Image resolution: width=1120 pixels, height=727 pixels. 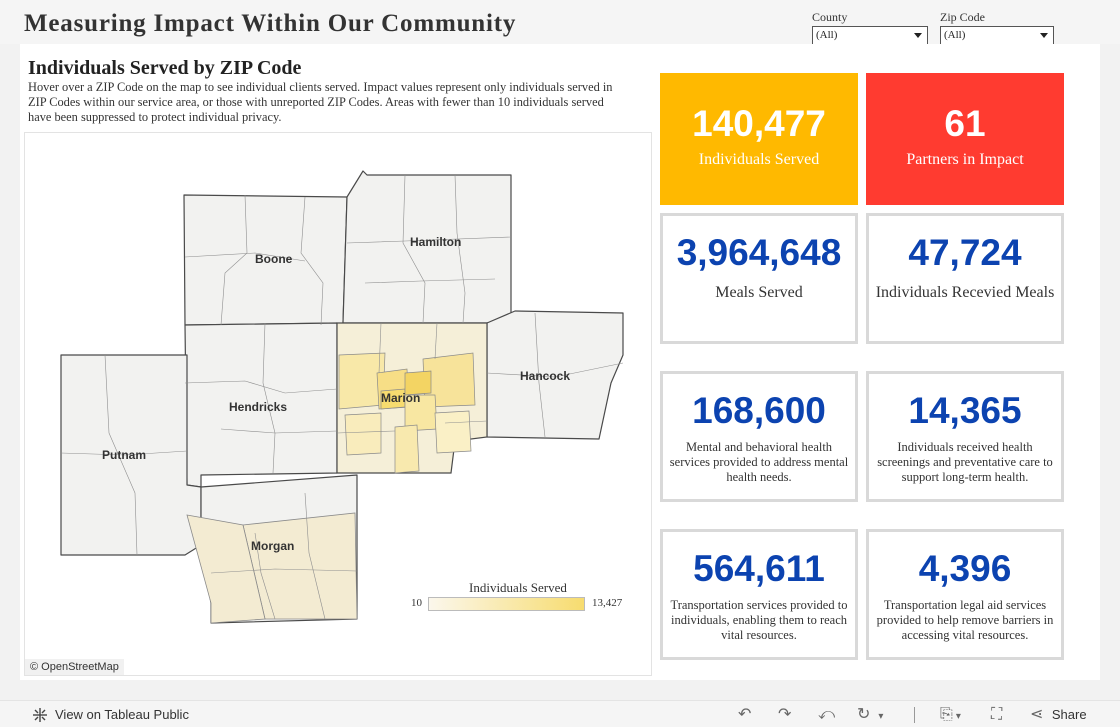 What do you see at coordinates (165, 68) in the screenshot?
I see `map-title: Individuals Served by ZIP Code` at bounding box center [165, 68].